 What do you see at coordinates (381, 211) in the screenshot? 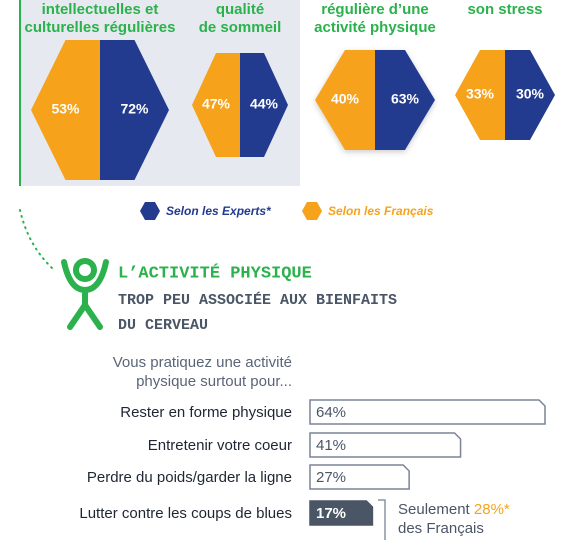
I see `legend-label: Selon les Français` at bounding box center [381, 211].